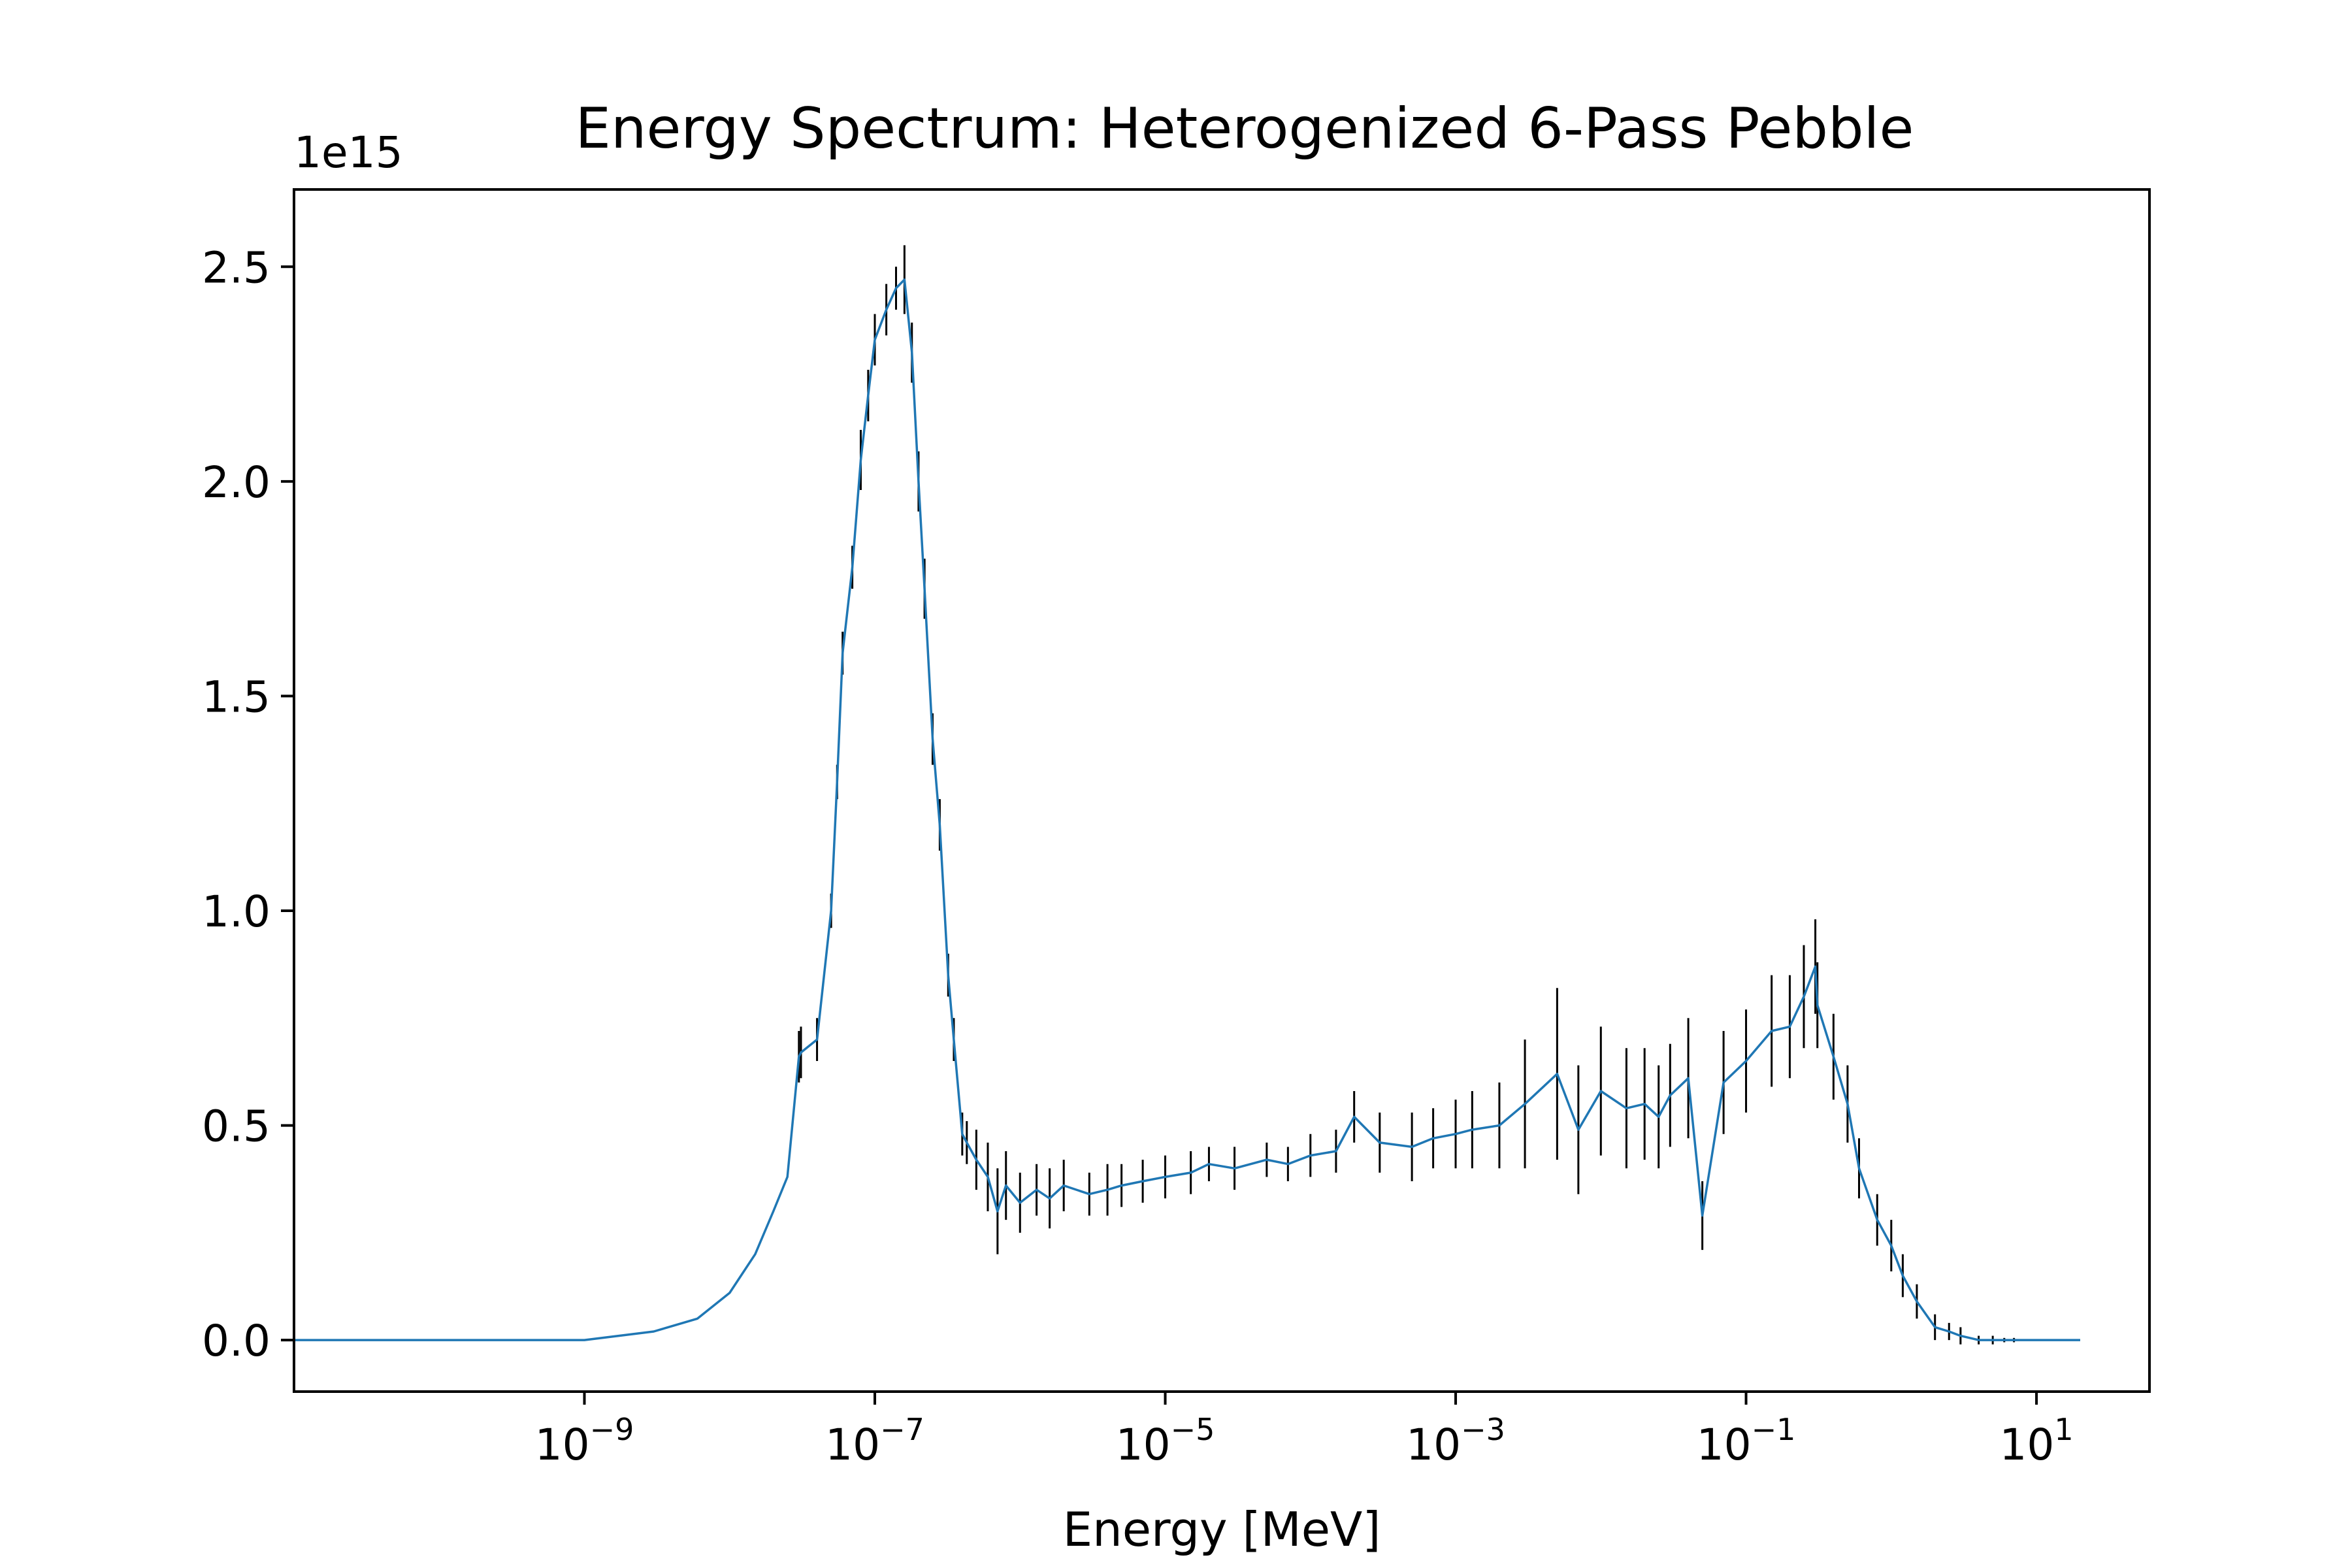  What do you see at coordinates (248, 804) in the screenshot?
I see `y-axis: 0.0 0.5 1.0 1.5 2.0 2.5` at bounding box center [248, 804].